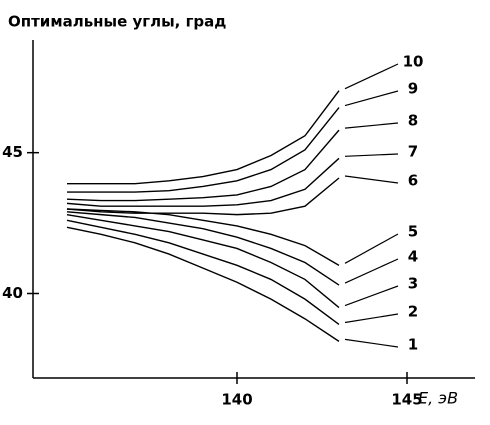  I want to click on x-tick-label: 140, so click(236, 400).